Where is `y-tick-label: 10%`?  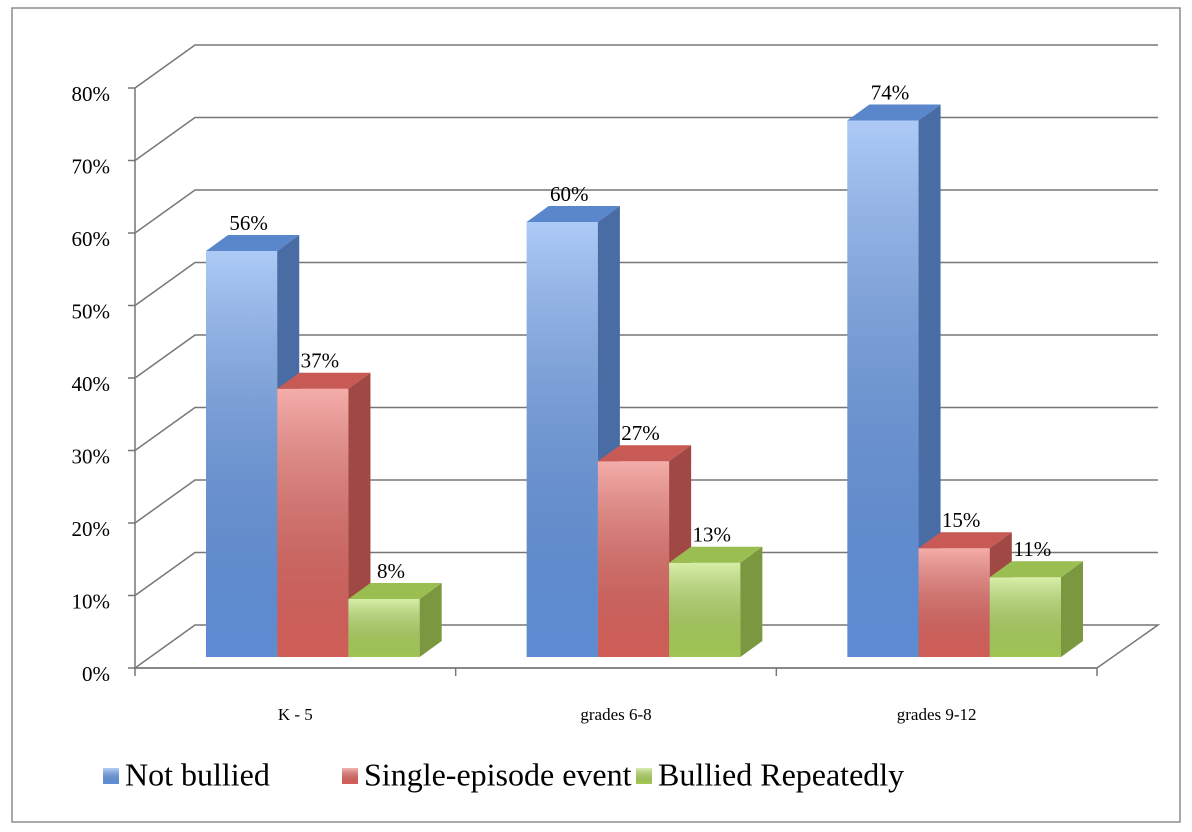
y-tick-label: 10% is located at coordinates (91, 601).